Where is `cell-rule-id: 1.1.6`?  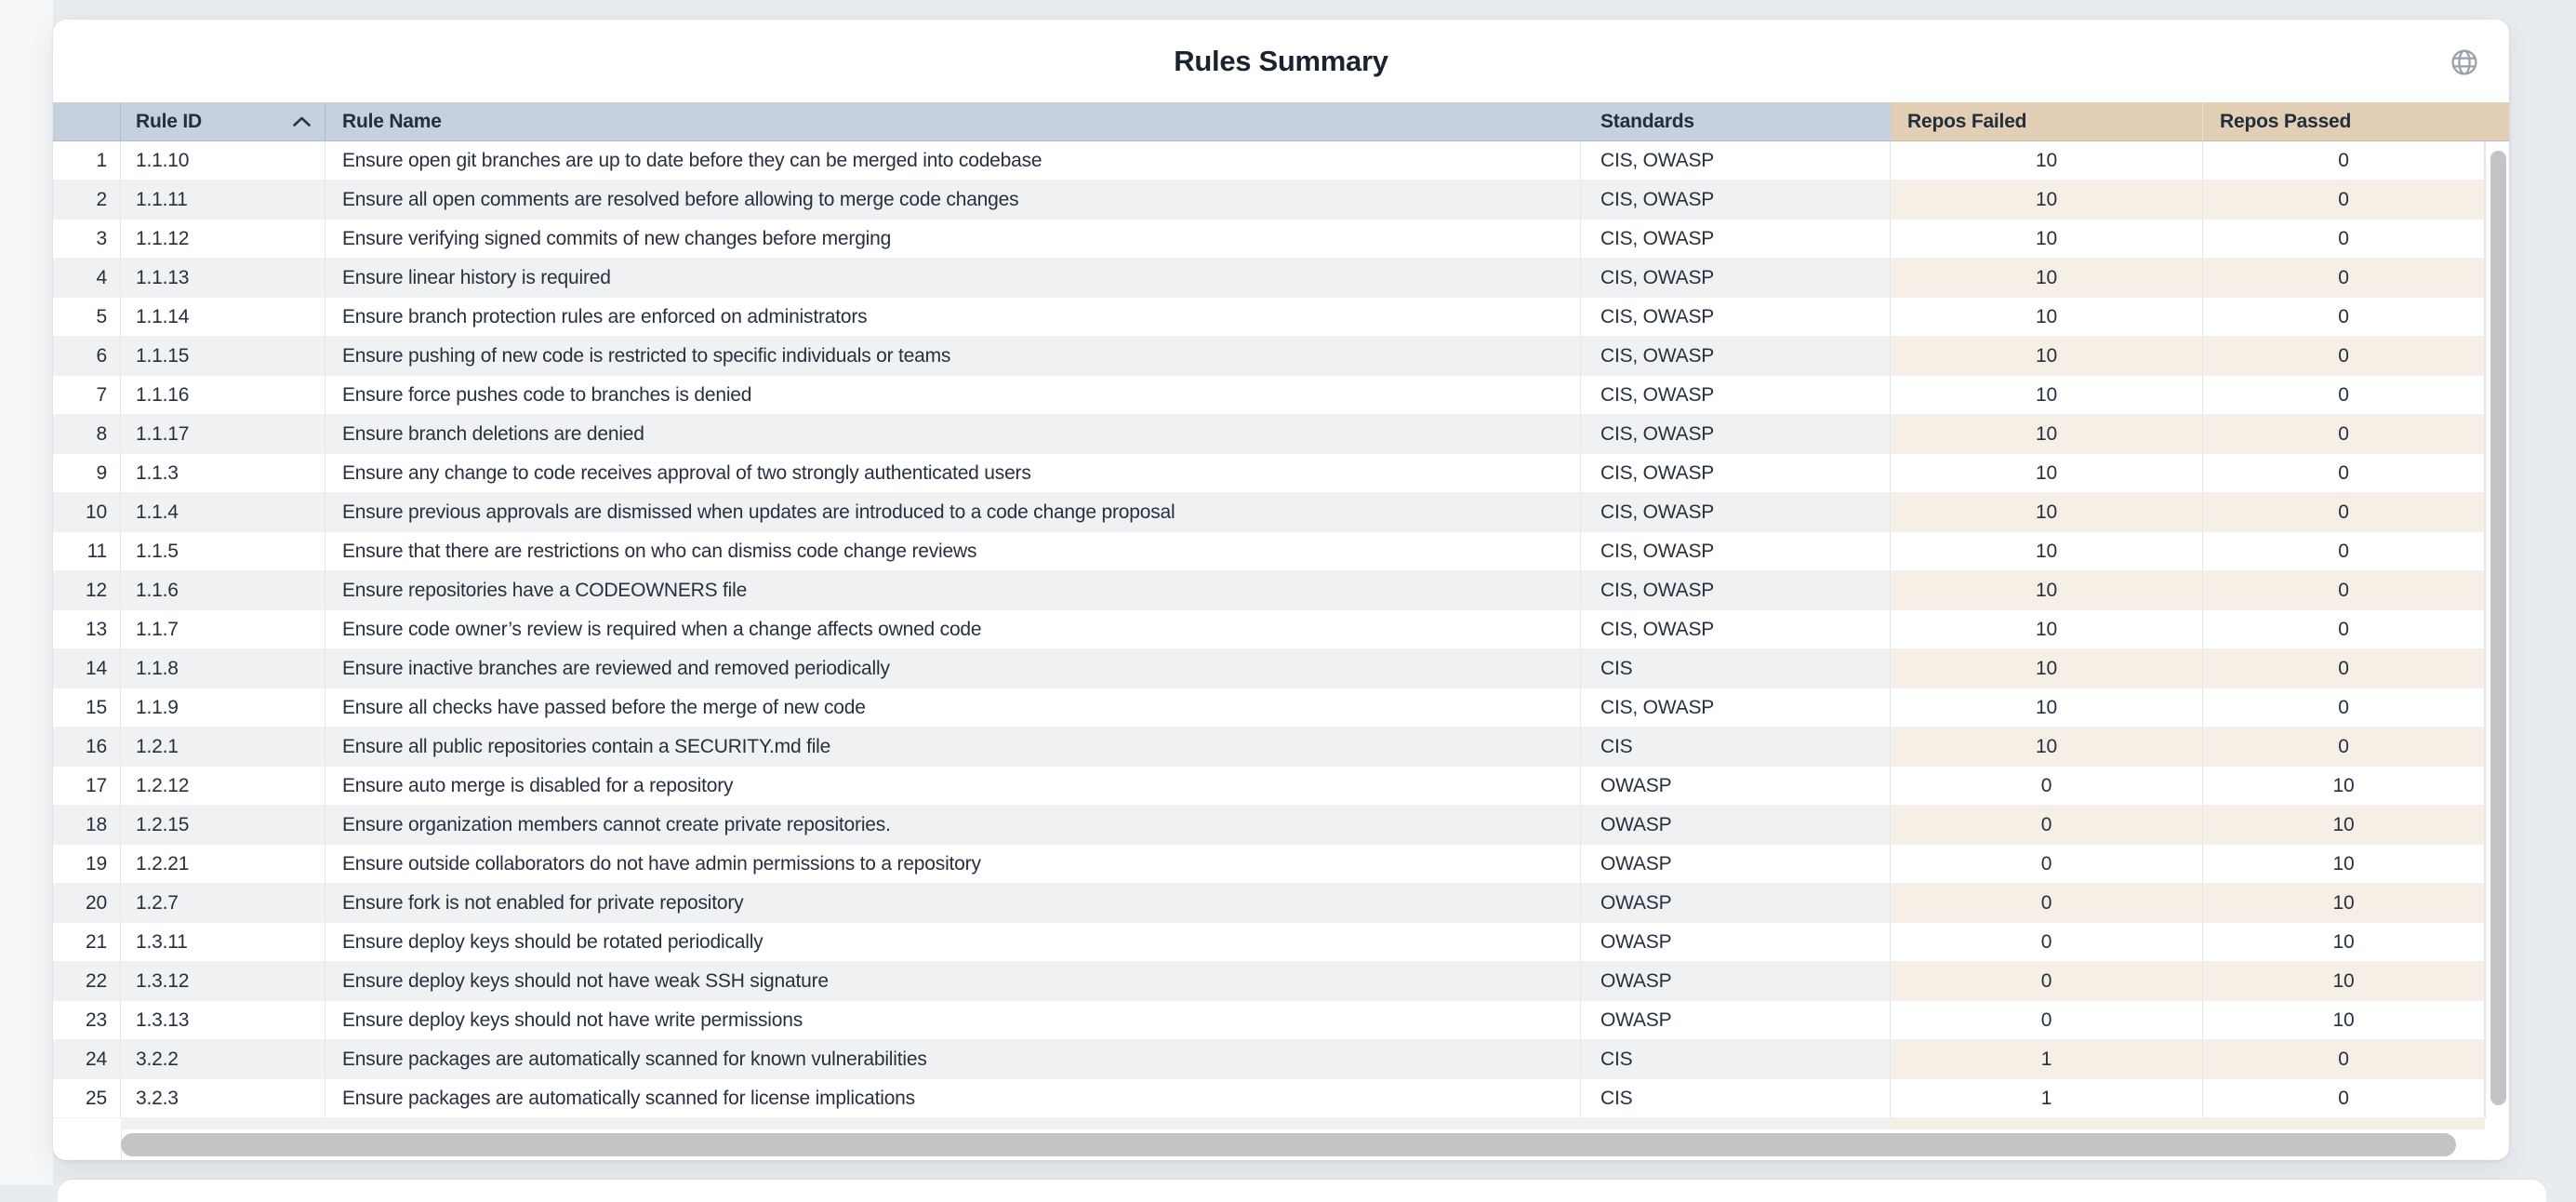 cell-rule-id: 1.1.6 is located at coordinates (223, 590).